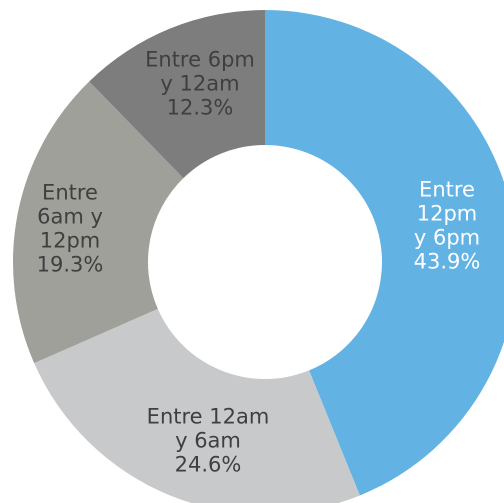 This screenshot has height=503, width=504. I want to click on slice-label-2-line-0: Entre, so click(70, 193).